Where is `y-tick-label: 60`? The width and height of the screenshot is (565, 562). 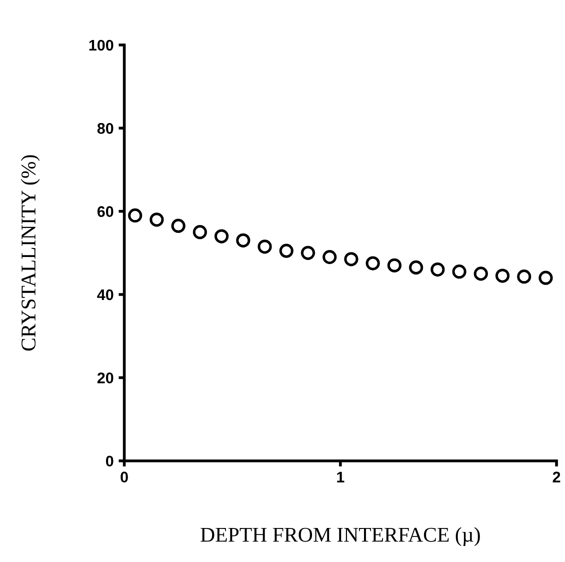 y-tick-label: 60 is located at coordinates (105, 211).